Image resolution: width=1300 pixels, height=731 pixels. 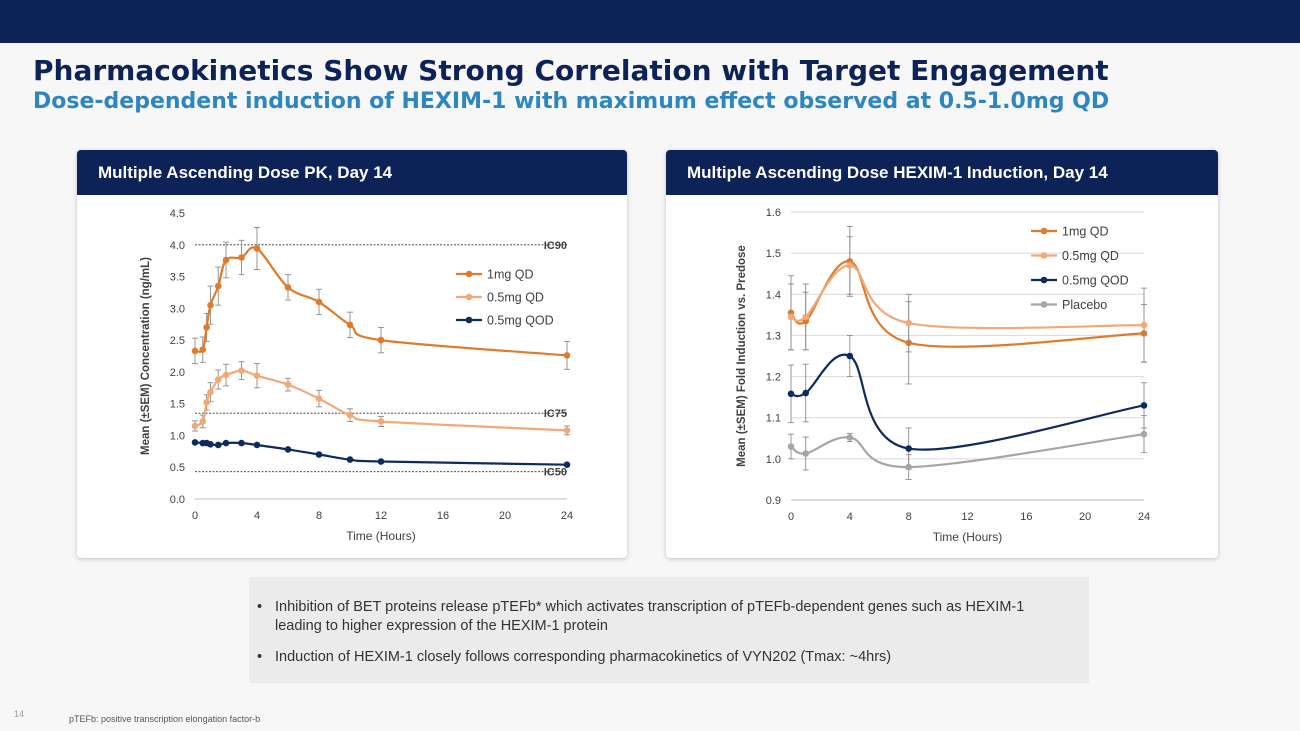 What do you see at coordinates (1085, 517) in the screenshot?
I see `x-tick-label: 20` at bounding box center [1085, 517].